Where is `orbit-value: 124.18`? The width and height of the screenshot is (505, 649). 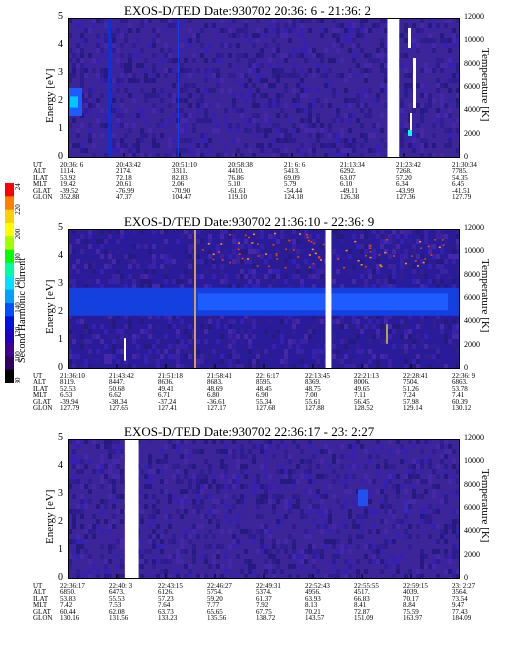
orbit-value: 124.18 is located at coordinates (294, 197).